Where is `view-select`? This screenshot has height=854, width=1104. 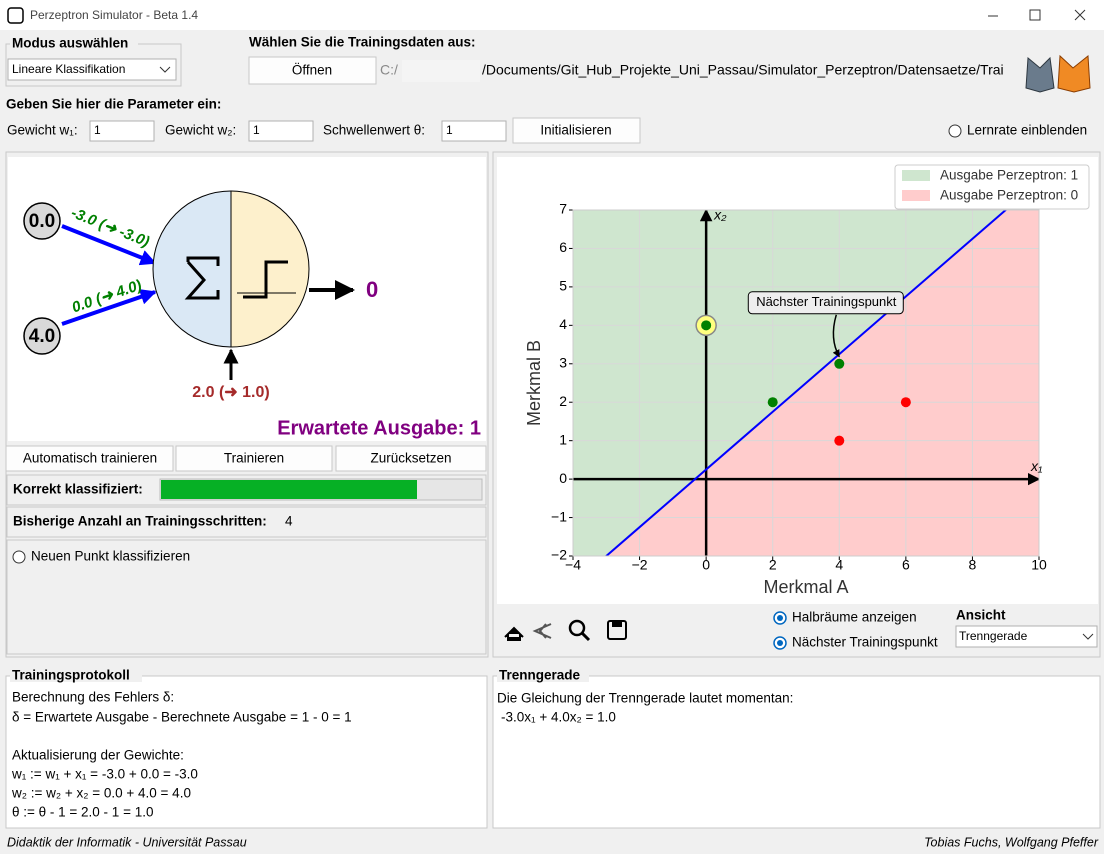 view-select is located at coordinates (1026, 636).